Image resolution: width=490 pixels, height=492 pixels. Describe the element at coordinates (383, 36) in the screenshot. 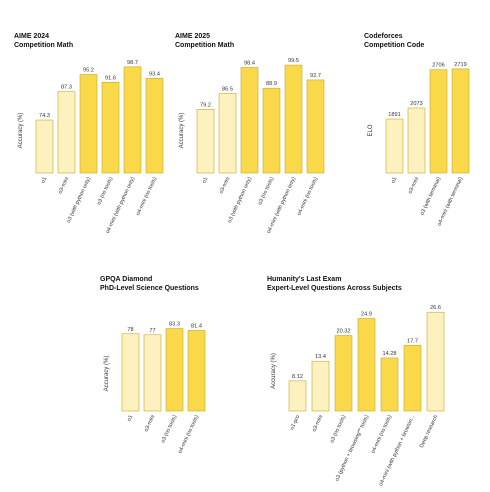

I see `chart-title-line: Codeforces` at that location.